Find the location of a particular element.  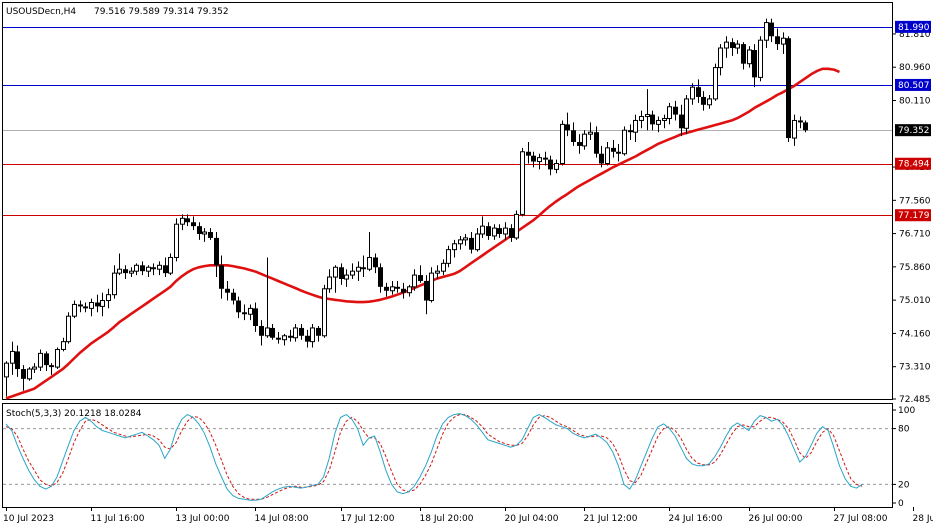

price-tick-label: 75.860 is located at coordinates (915, 268).